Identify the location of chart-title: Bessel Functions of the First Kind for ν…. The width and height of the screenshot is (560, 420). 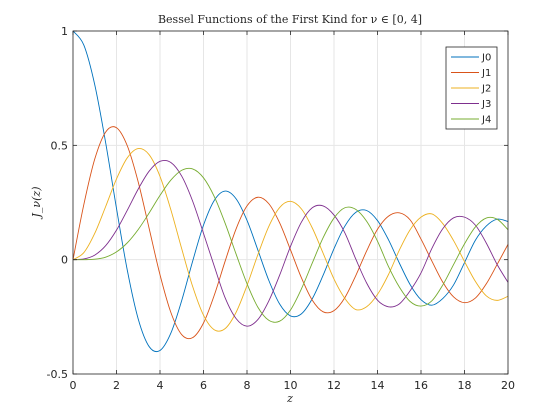
(290, 19).